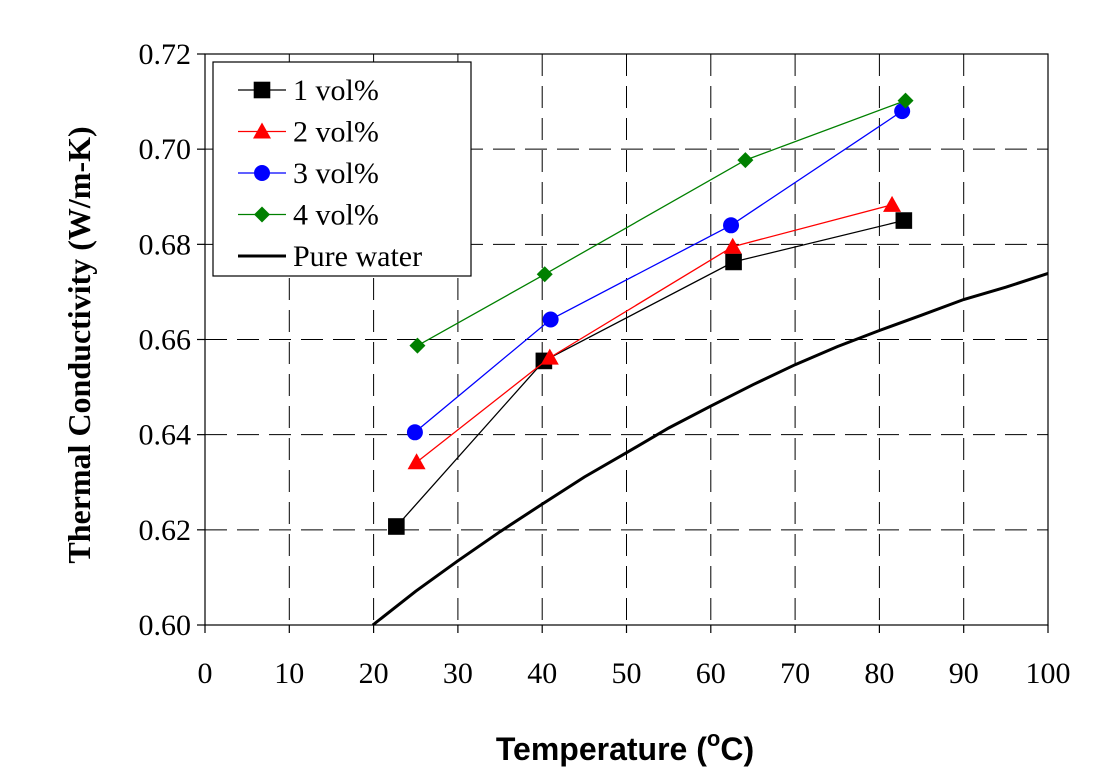  What do you see at coordinates (336, 215) in the screenshot?
I see `legend-label-4-vol: 4 vol%` at bounding box center [336, 215].